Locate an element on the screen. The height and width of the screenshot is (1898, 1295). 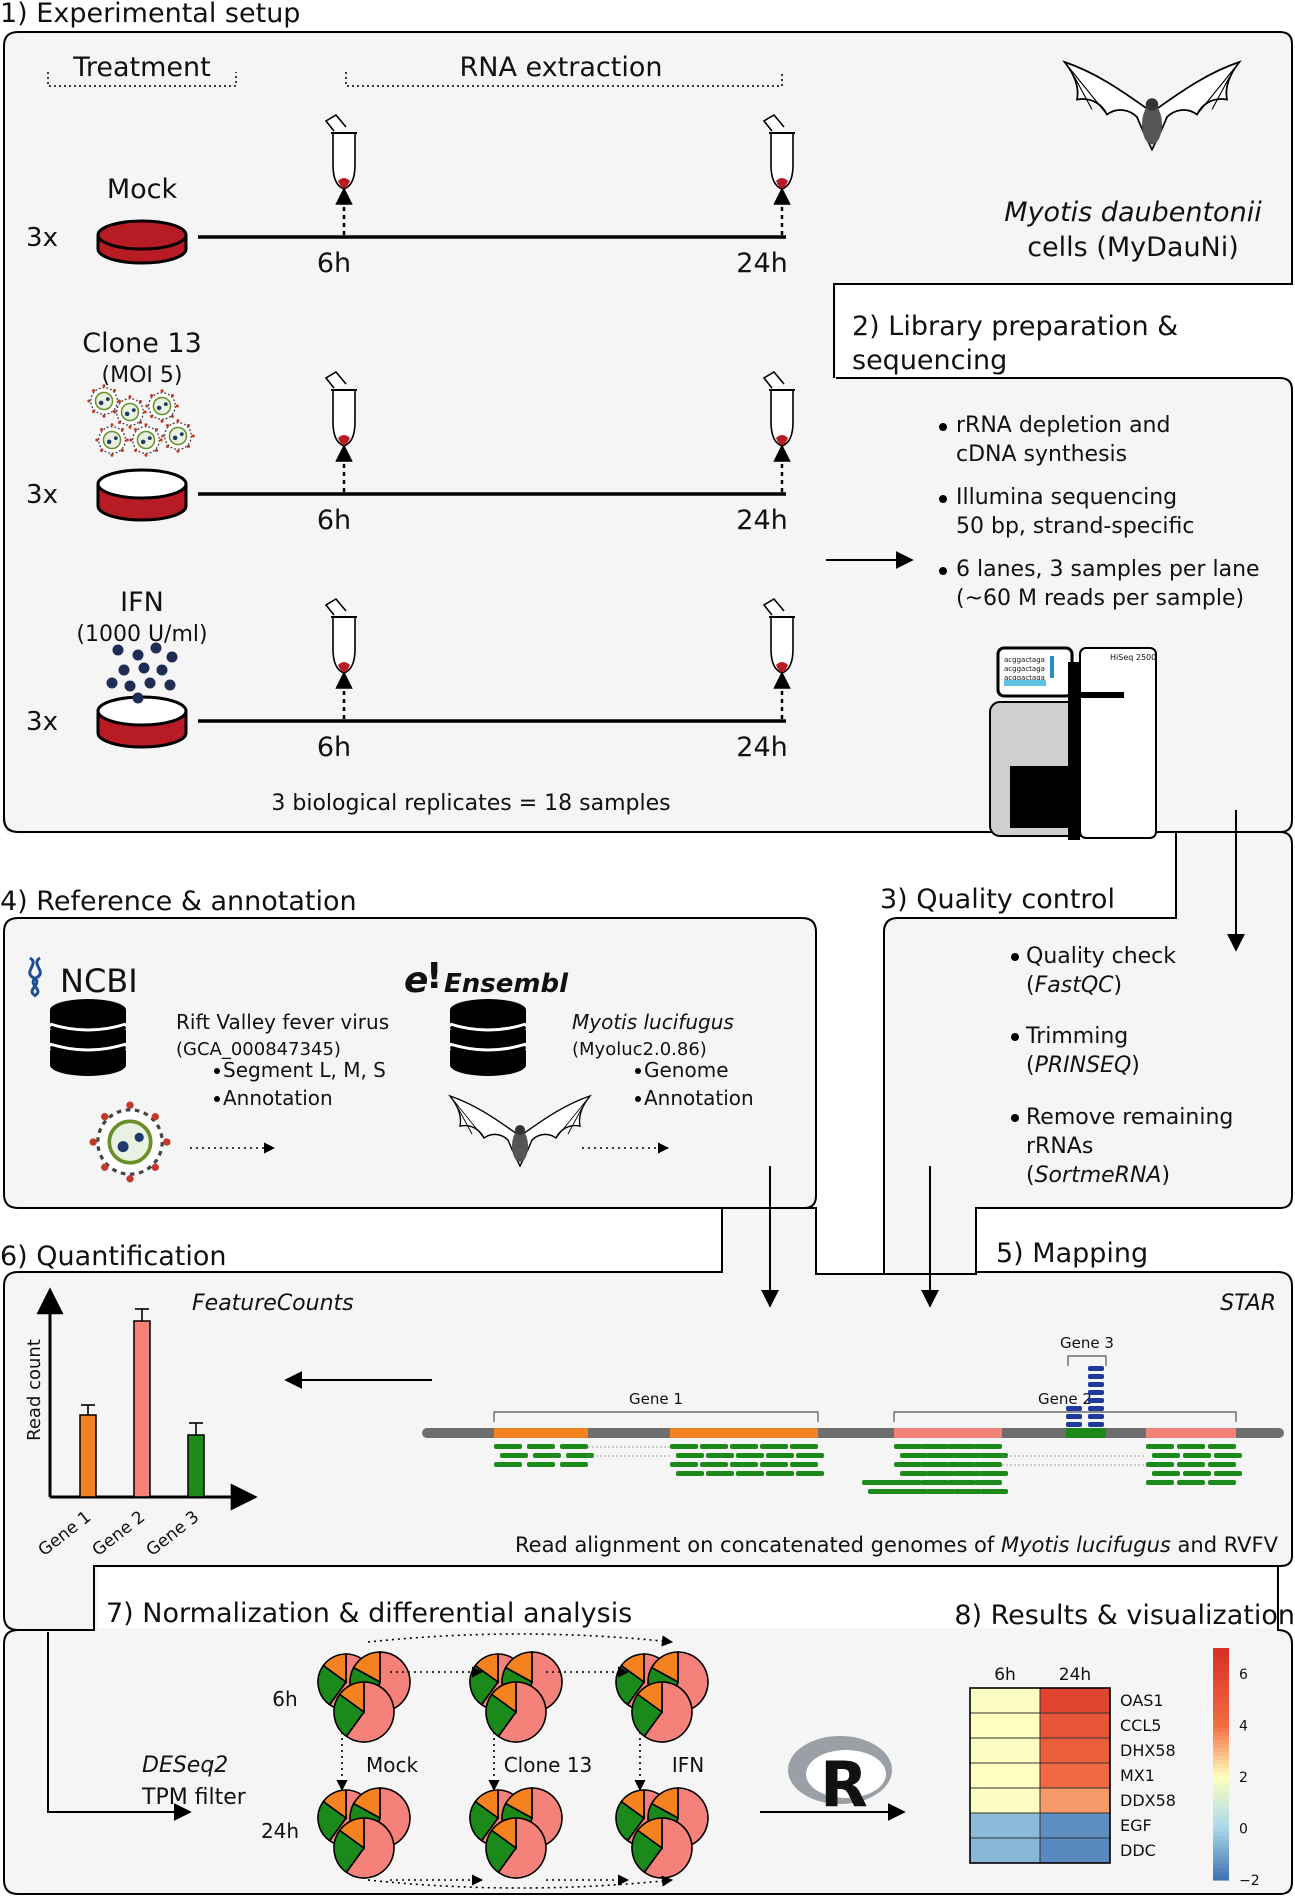
colorbar-tick: 2 is located at coordinates (1243, 1778).